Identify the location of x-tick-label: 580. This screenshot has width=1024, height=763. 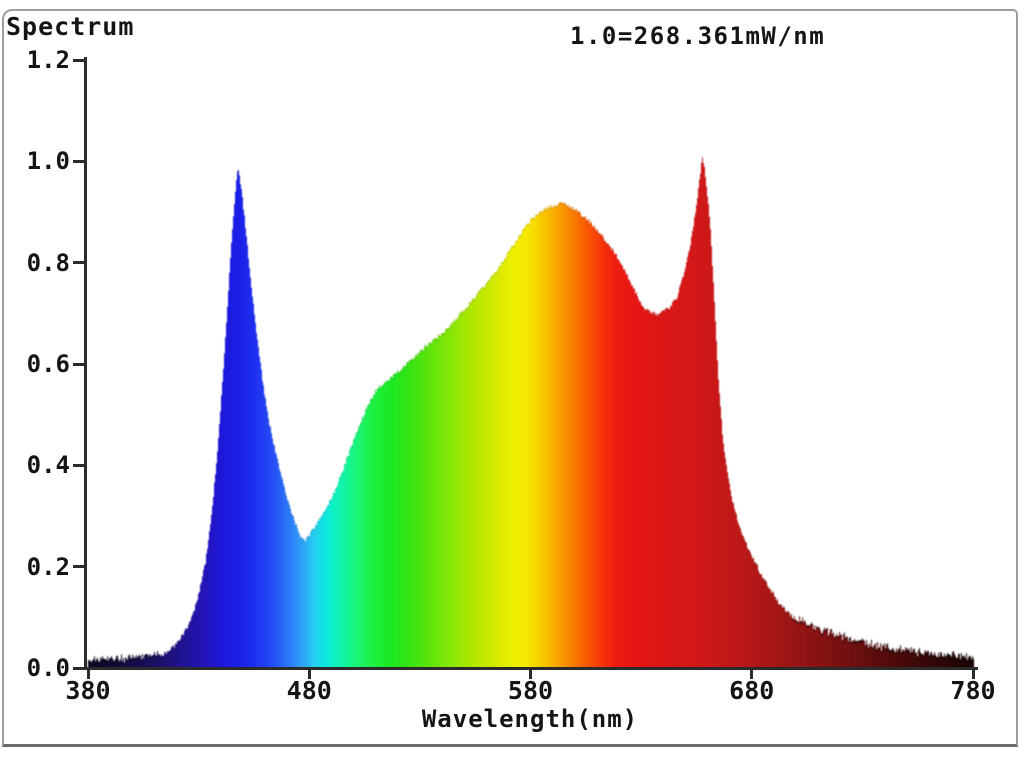
(530, 690).